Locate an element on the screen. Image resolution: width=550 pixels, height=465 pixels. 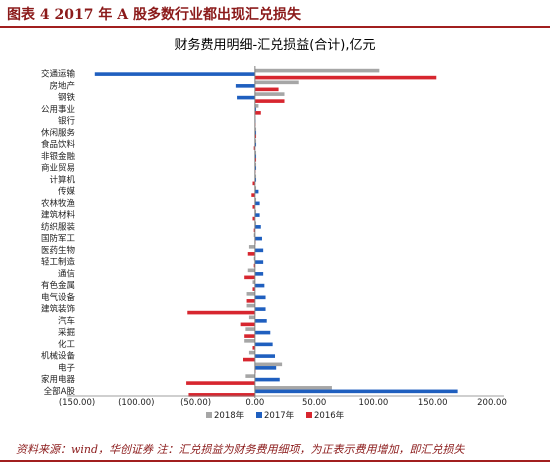
x-tick-label-3: 0.00 is located at coordinates (254, 403).